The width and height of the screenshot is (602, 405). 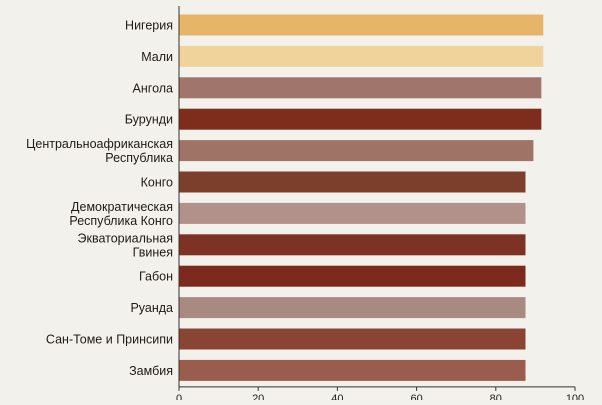 I want to click on category-label-line: Руанда, so click(x=151, y=308).